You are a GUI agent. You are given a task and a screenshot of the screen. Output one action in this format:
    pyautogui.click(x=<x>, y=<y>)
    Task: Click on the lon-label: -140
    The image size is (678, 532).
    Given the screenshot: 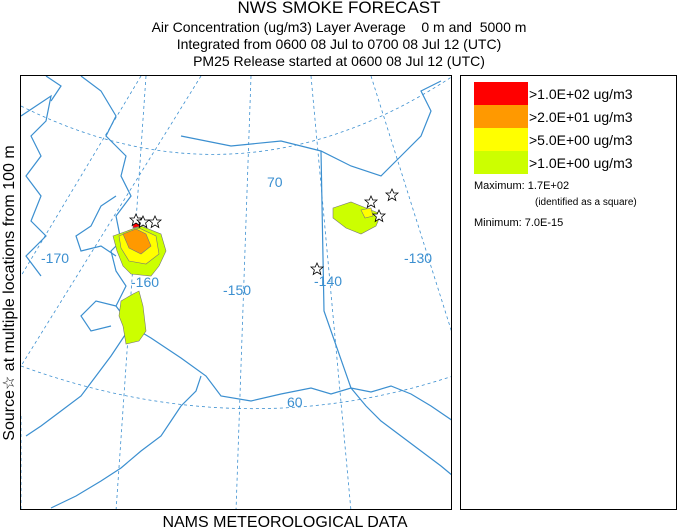 What is the action you would take?
    pyautogui.click(x=328, y=281)
    